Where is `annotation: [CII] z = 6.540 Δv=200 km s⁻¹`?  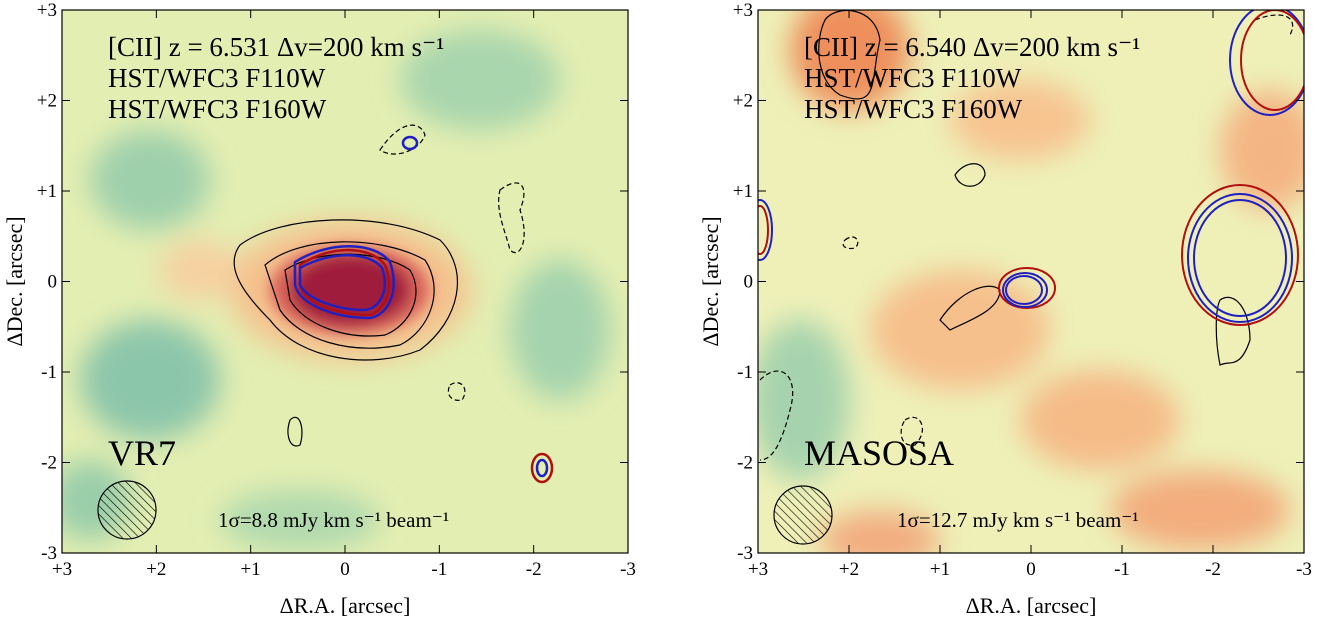 annotation: [CII] z = 6.540 Δv=200 km s⁻¹ is located at coordinates (972, 47).